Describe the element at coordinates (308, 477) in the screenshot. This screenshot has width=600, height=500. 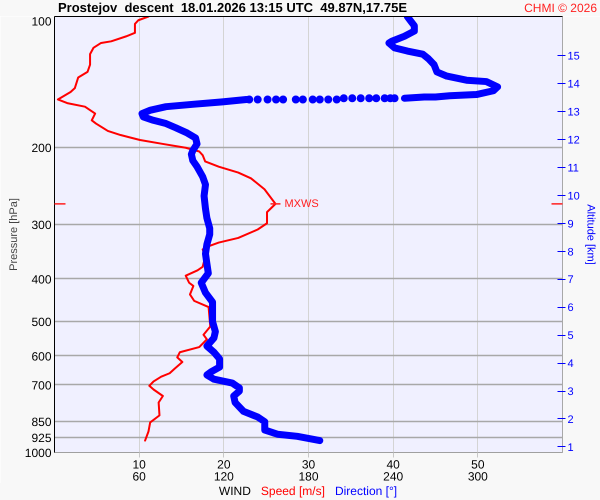
I see `x2-tick-label: 180` at that location.